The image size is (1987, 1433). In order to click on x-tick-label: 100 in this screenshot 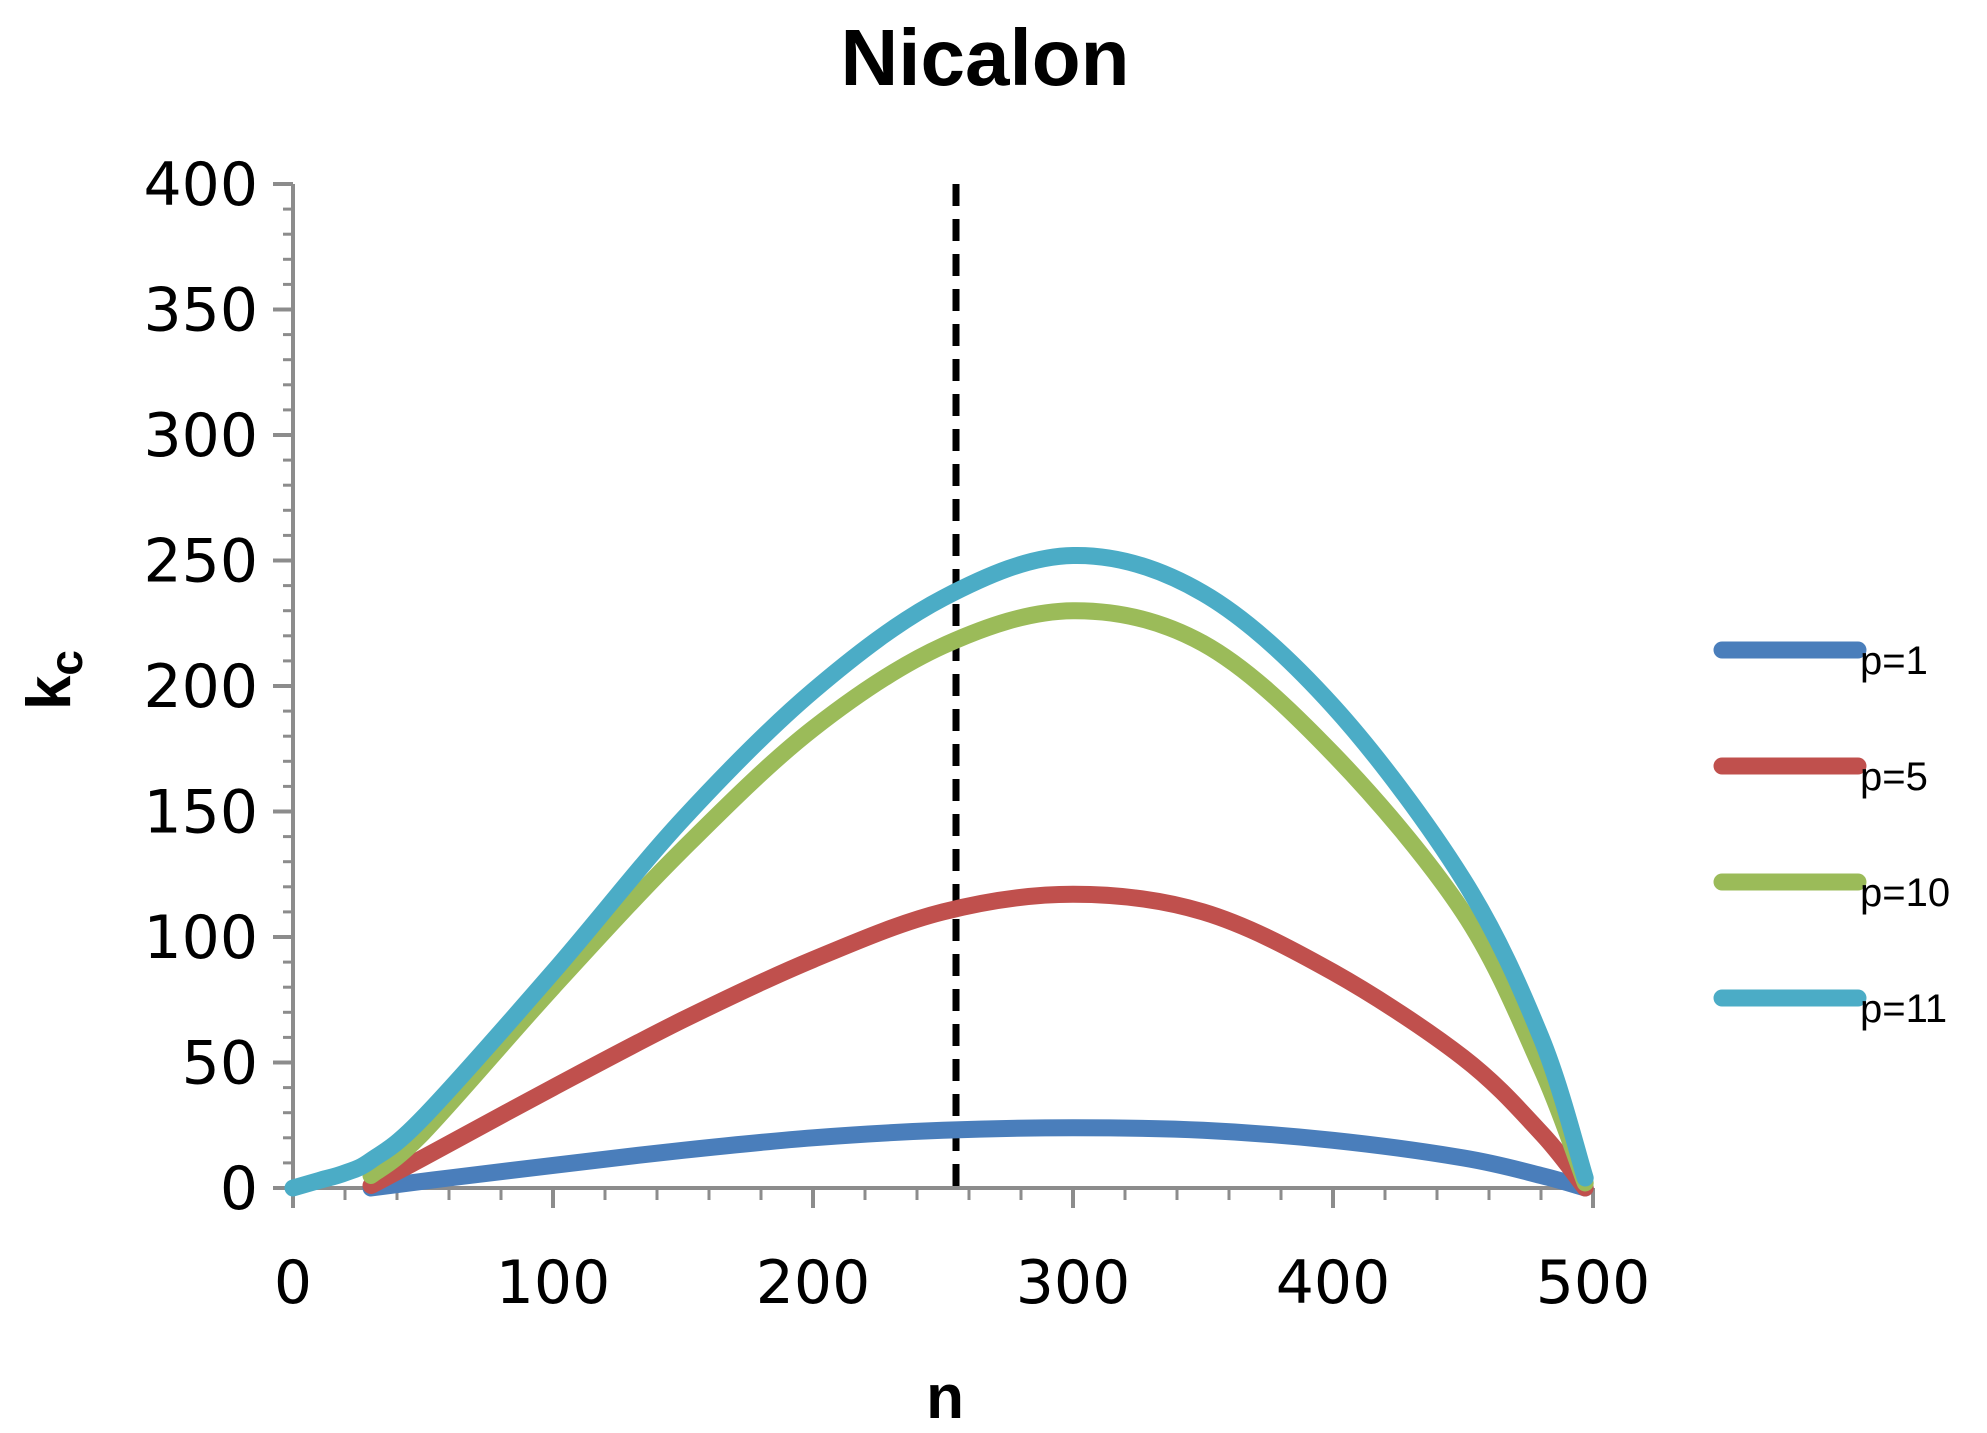, I will do `click(553, 1283)`.